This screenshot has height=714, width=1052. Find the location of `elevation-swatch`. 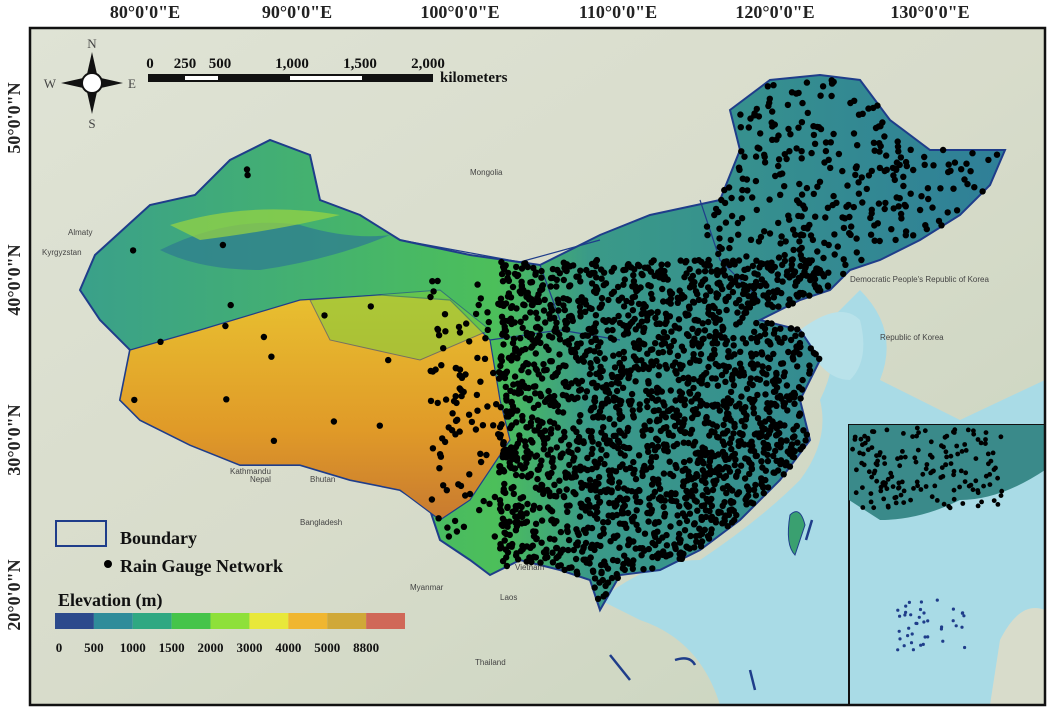

elevation-swatch is located at coordinates (74, 621).